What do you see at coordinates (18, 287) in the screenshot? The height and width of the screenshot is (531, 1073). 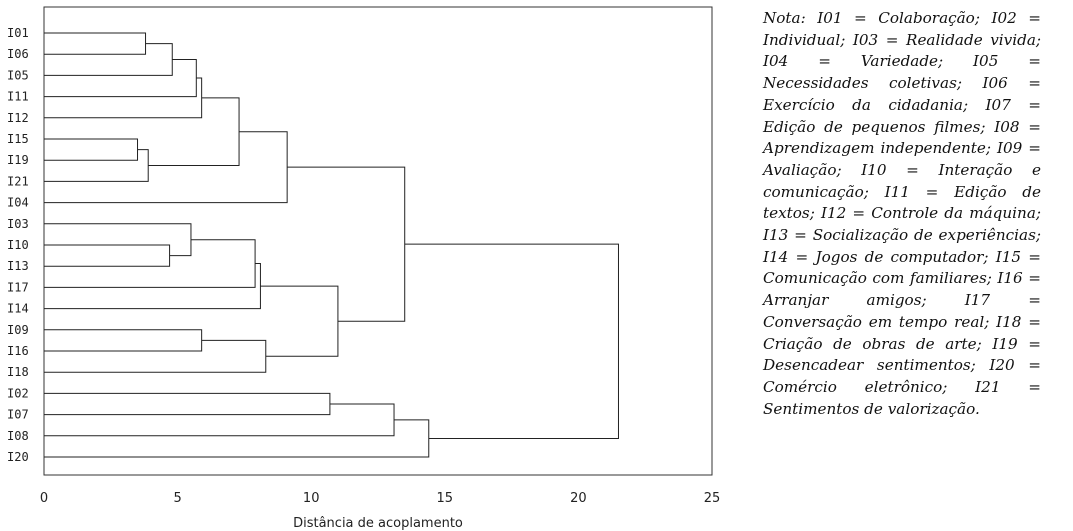 I see `leaf-label-i17: I17` at bounding box center [18, 287].